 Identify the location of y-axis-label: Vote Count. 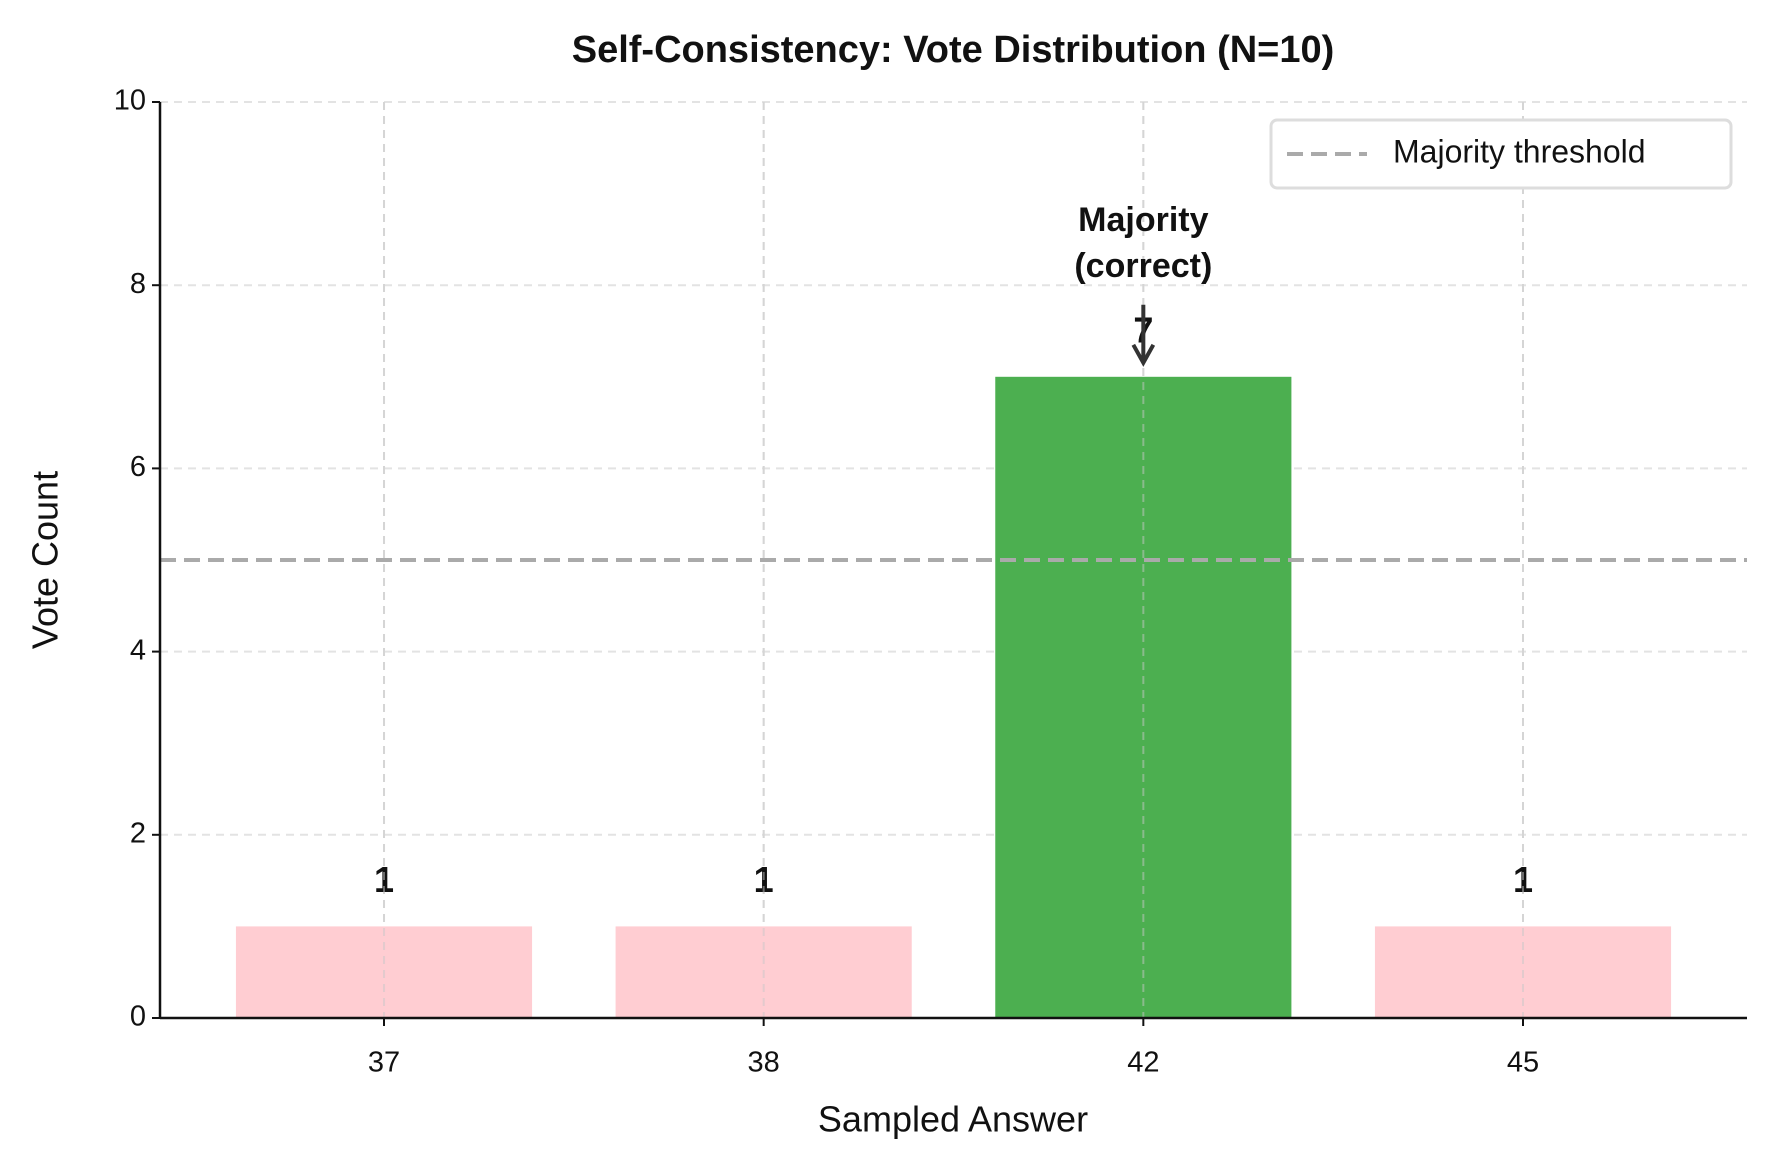
(45, 560).